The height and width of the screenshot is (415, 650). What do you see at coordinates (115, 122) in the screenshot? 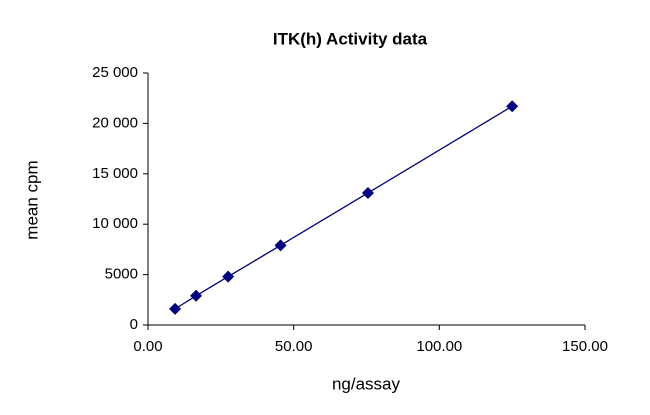
I see `y-tick-label: 20 000` at bounding box center [115, 122].